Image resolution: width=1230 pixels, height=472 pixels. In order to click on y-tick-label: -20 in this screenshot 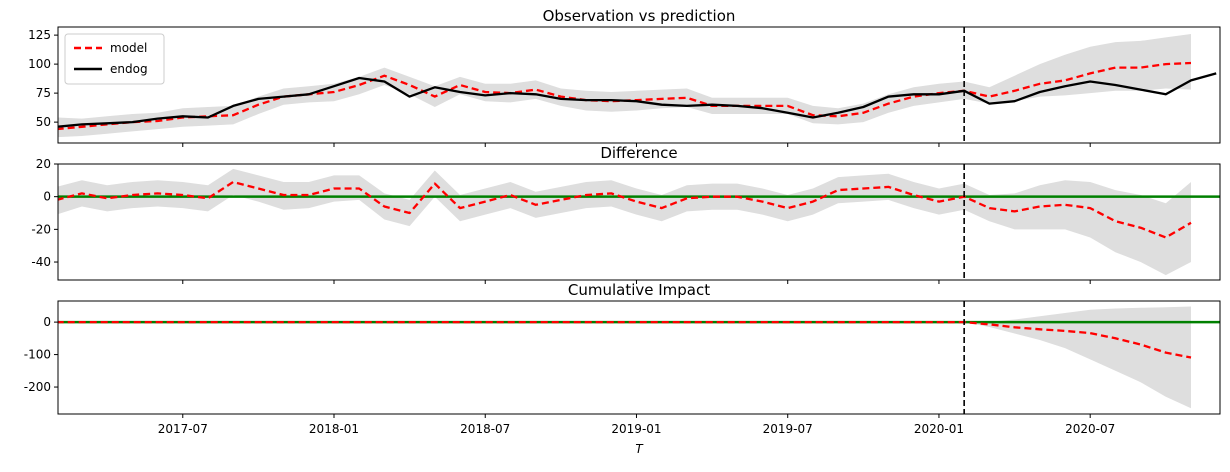, I will do `click(41, 229)`.